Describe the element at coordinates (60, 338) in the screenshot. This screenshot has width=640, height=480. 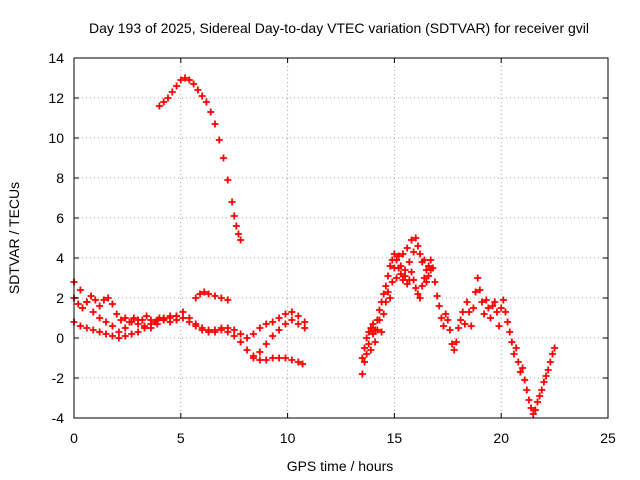
I see `y-tick-label: 0` at that location.